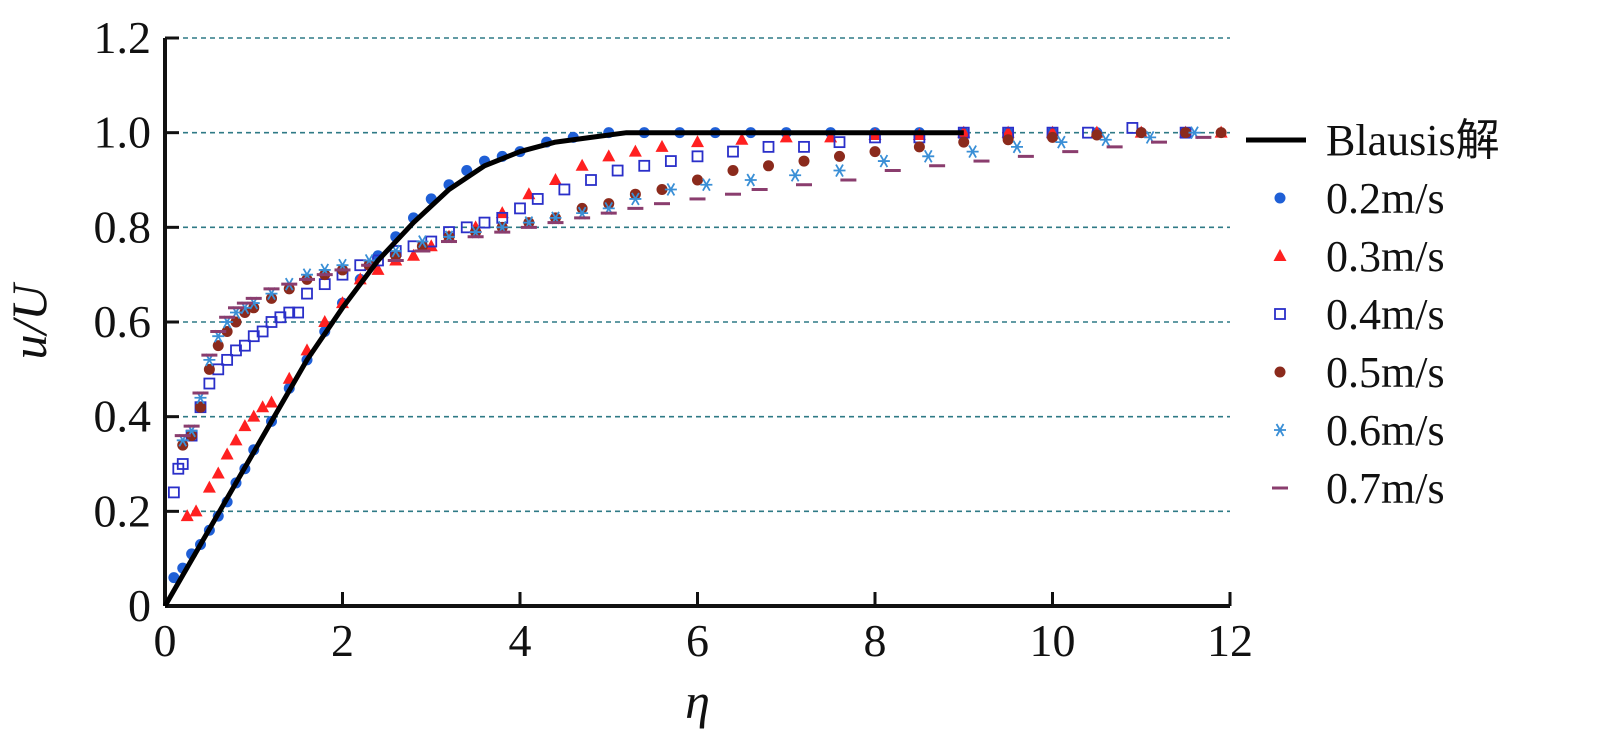 This screenshot has width=1618, height=754. Describe the element at coordinates (520, 640) in the screenshot. I see `x-tick-label: 4` at that location.